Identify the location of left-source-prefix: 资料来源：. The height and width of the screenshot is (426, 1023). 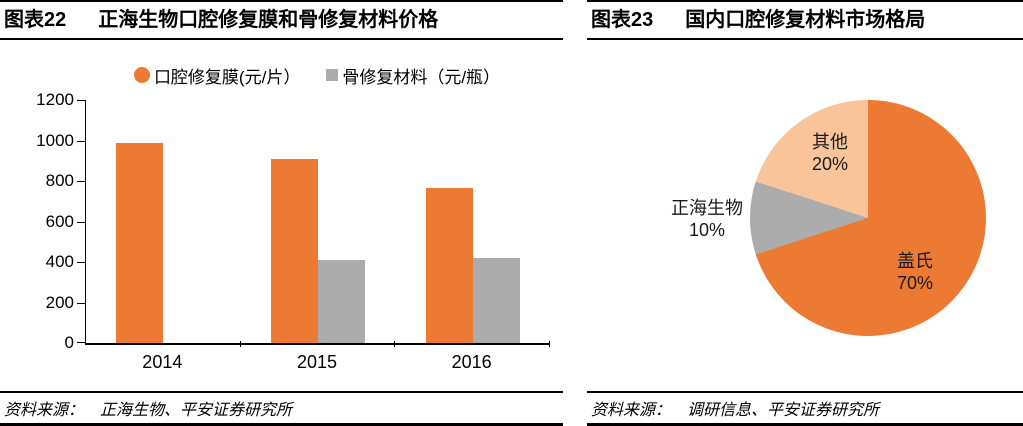
(44, 410).